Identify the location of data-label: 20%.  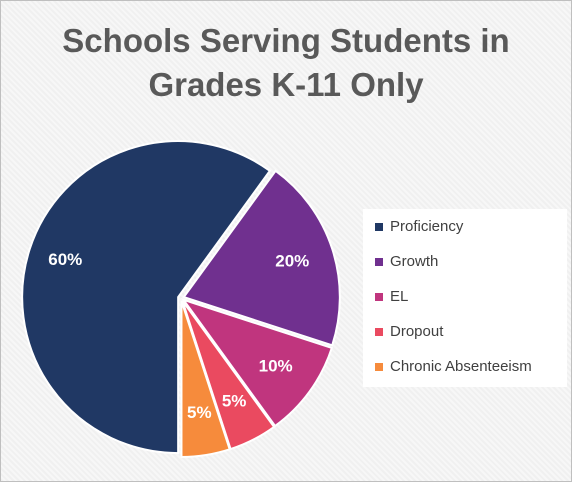
(292, 260).